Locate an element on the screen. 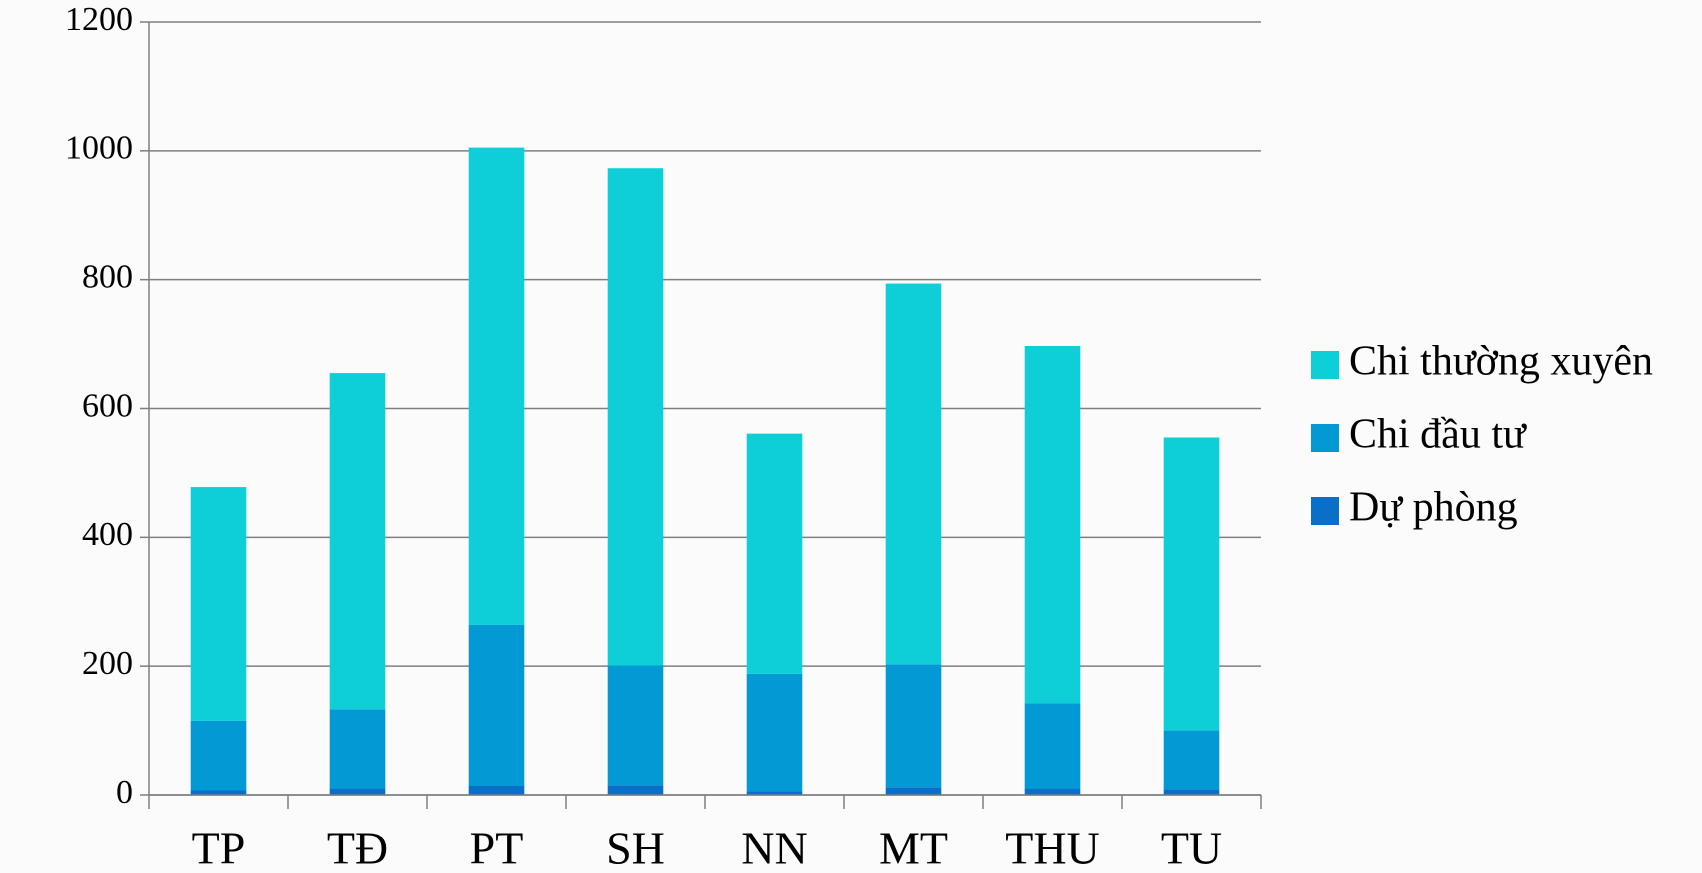 The width and height of the screenshot is (1702, 873). x-tick-label: SH is located at coordinates (635, 848).